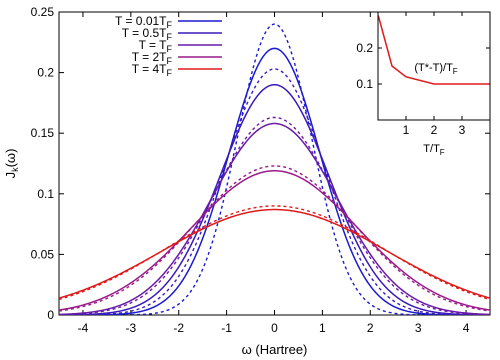  Describe the element at coordinates (156, 46) in the screenshot. I see `legend-label: T = TF` at that location.